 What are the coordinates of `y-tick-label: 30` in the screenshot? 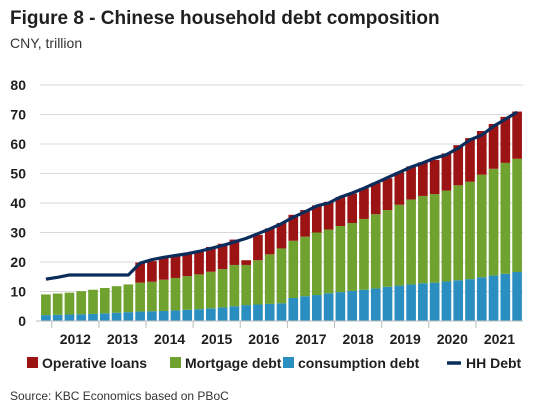 It's located at (18, 233).